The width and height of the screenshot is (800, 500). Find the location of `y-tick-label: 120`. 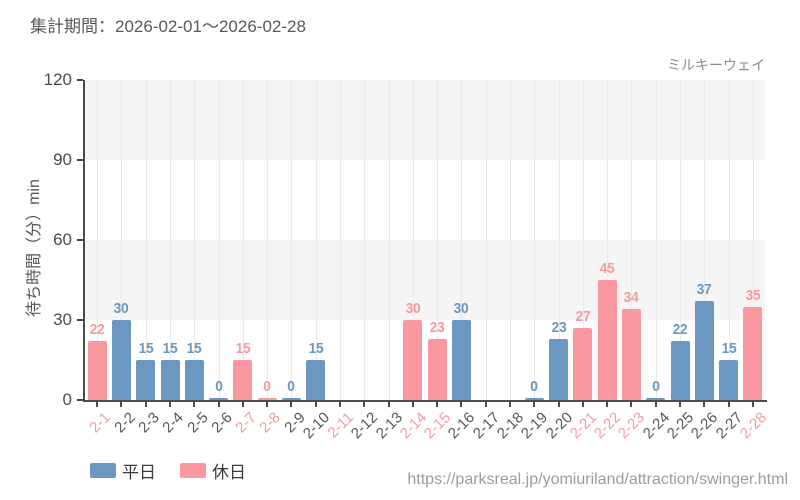

y-tick-label: 120 is located at coordinates (57, 79).